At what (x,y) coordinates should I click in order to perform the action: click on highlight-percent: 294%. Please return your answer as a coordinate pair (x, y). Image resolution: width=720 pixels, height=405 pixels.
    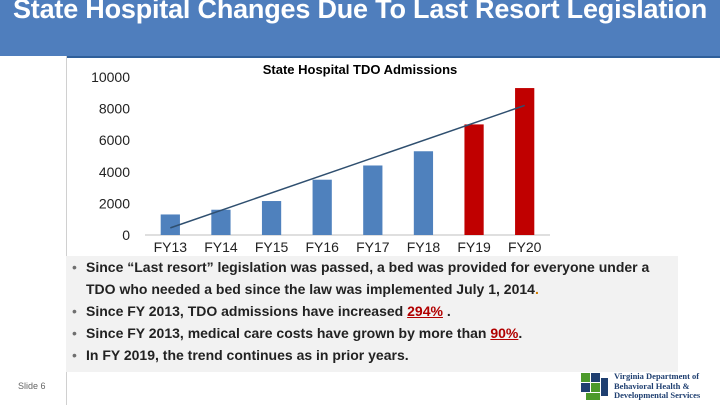
    Looking at the image, I should click on (425, 311).